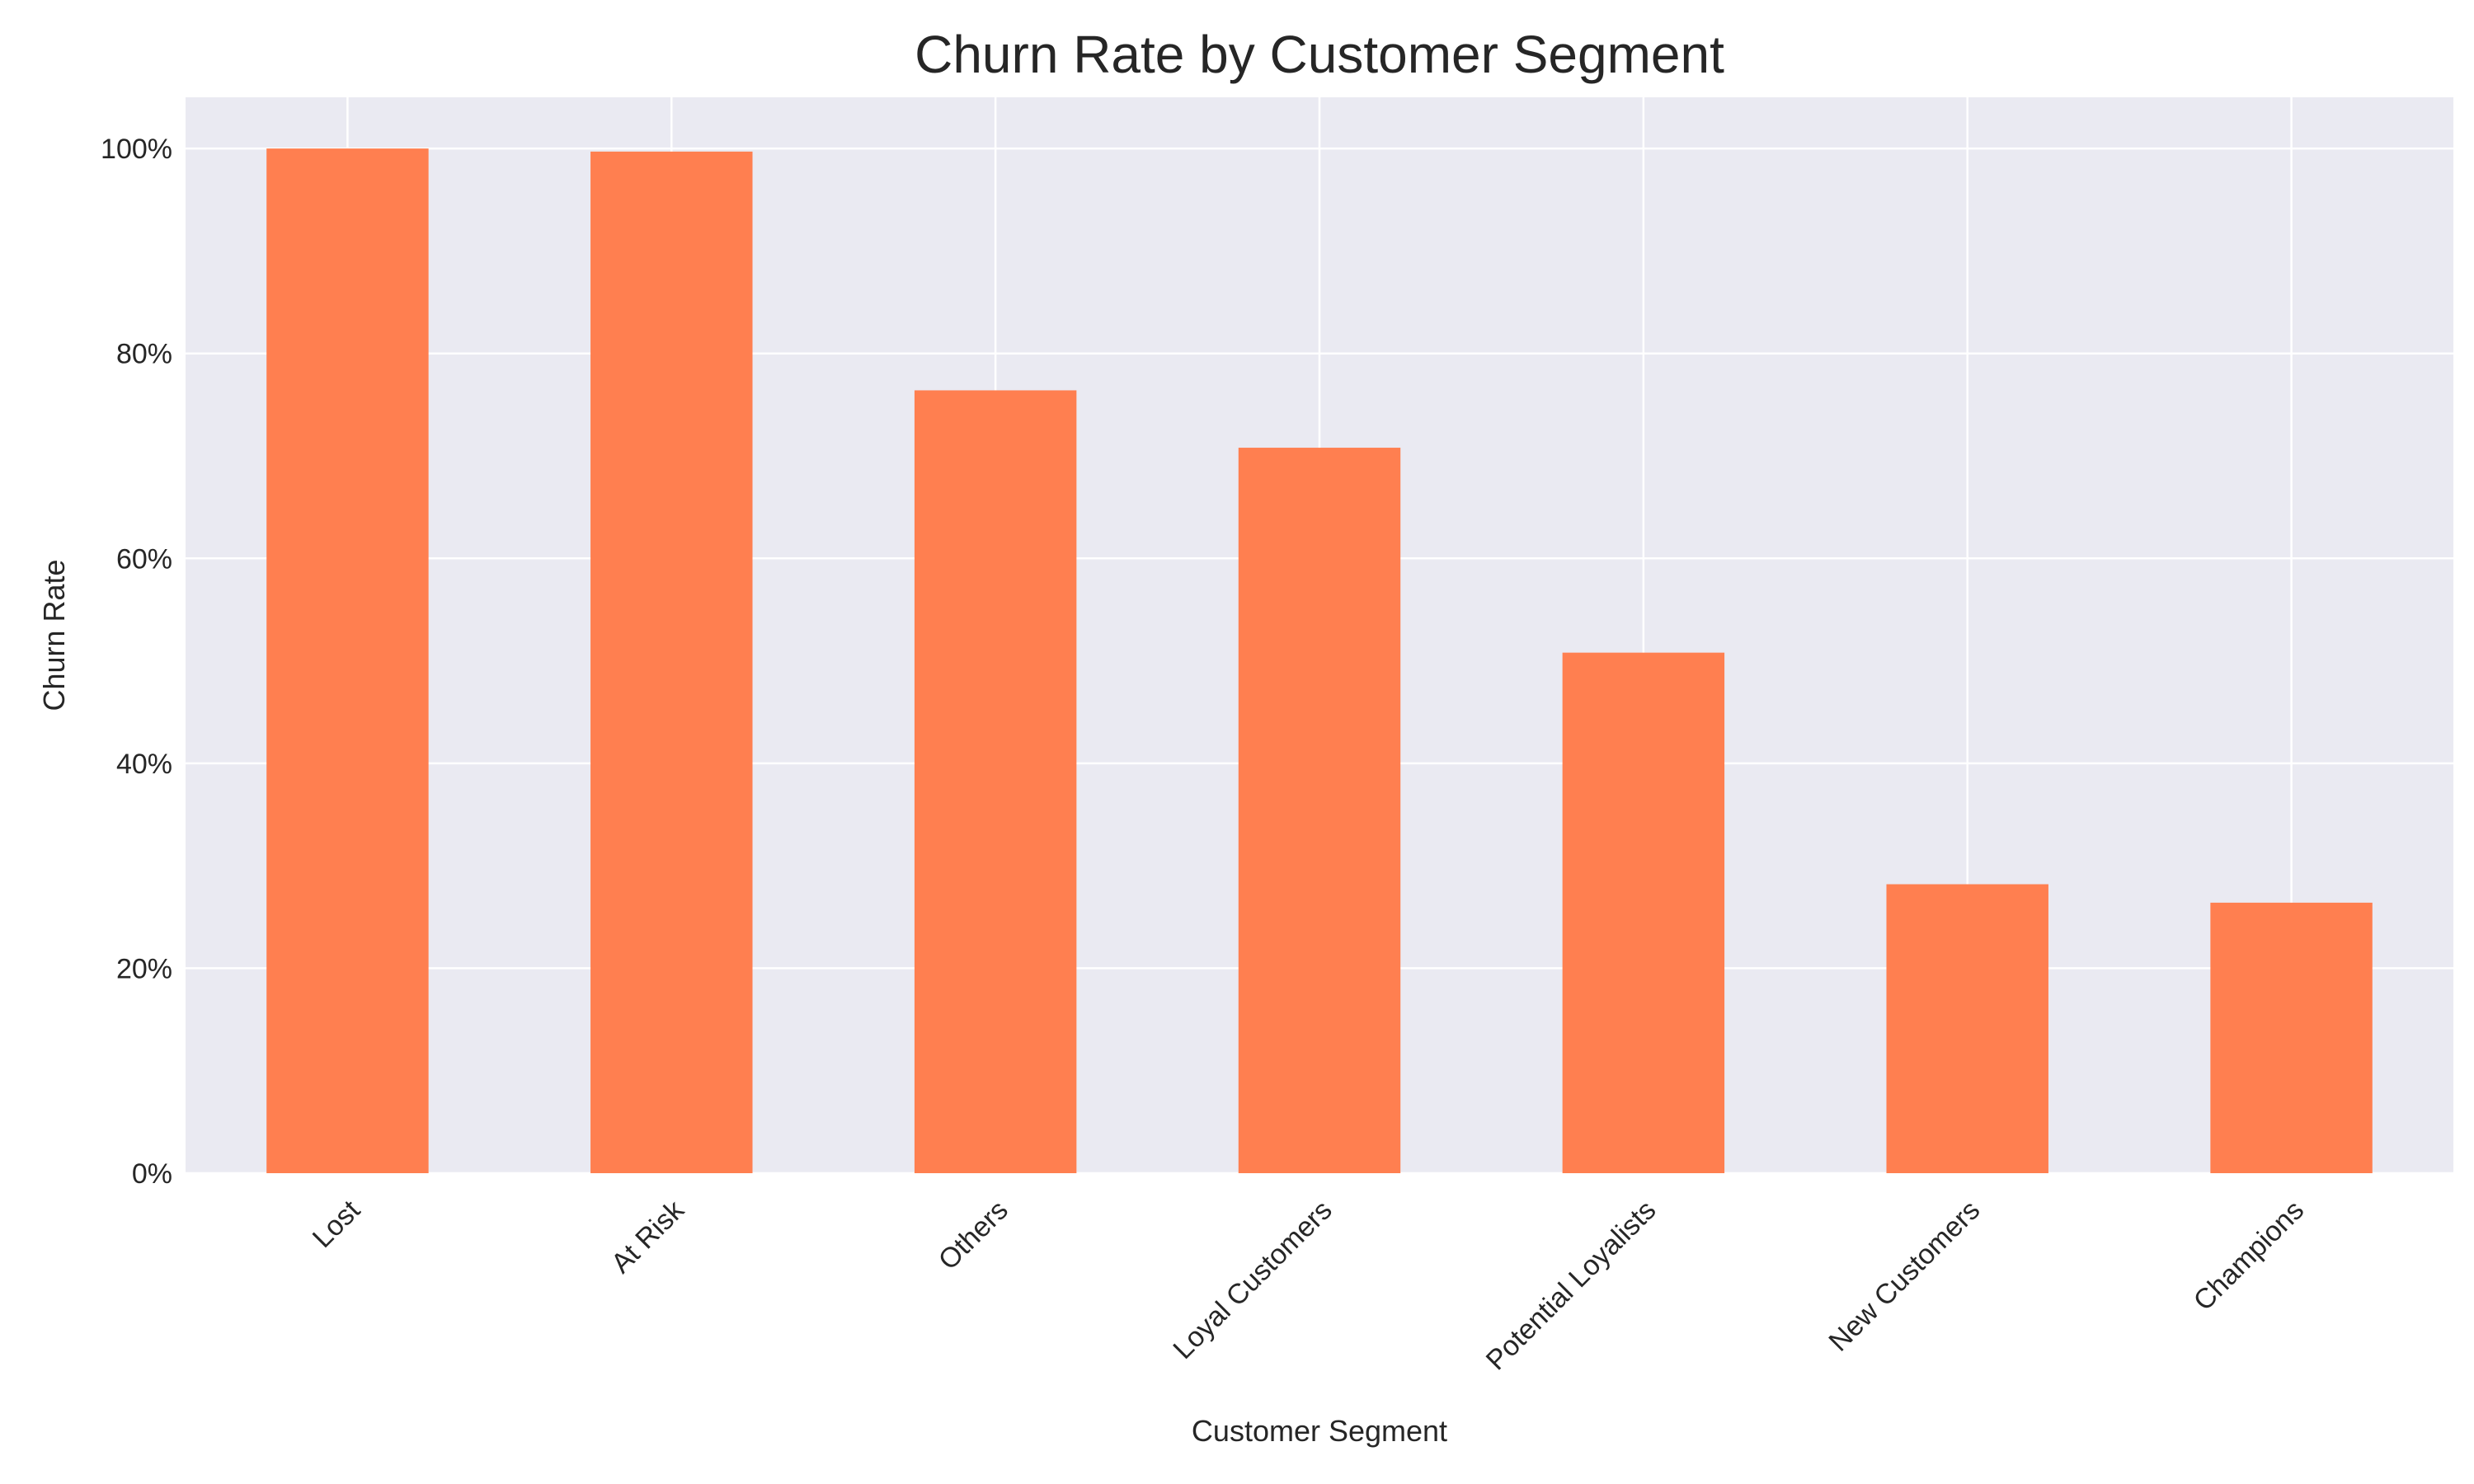 The height and width of the screenshot is (1484, 2474). What do you see at coordinates (1571, 1286) in the screenshot?
I see `x-tick-label: Potential Loyalists` at bounding box center [1571, 1286].